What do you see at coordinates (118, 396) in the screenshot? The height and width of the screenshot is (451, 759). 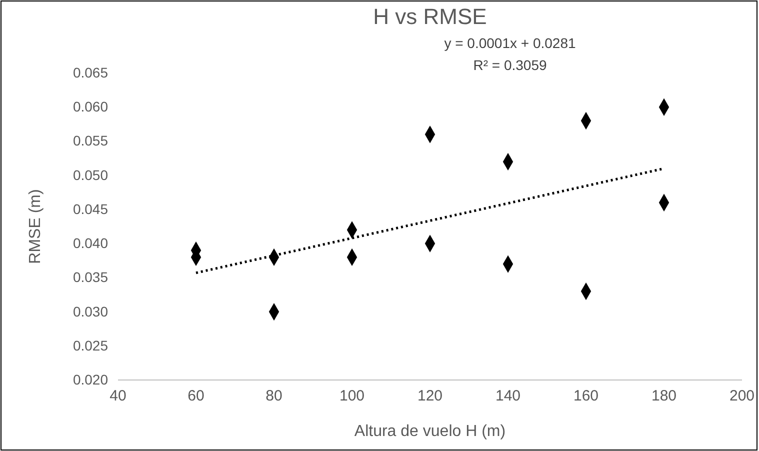 I see `x-tick-label: 40` at bounding box center [118, 396].